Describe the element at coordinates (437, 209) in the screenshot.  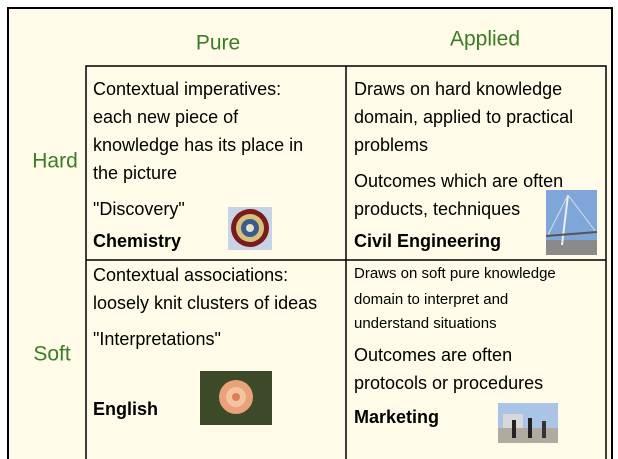
I see `cell-text: products, techniques` at that location.